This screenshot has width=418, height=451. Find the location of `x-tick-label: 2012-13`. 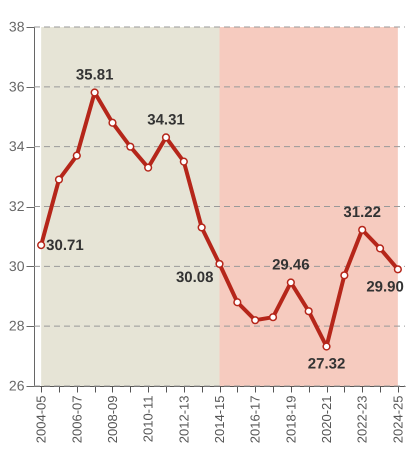

x-tick-label: 2012-13 is located at coordinates (184, 420).